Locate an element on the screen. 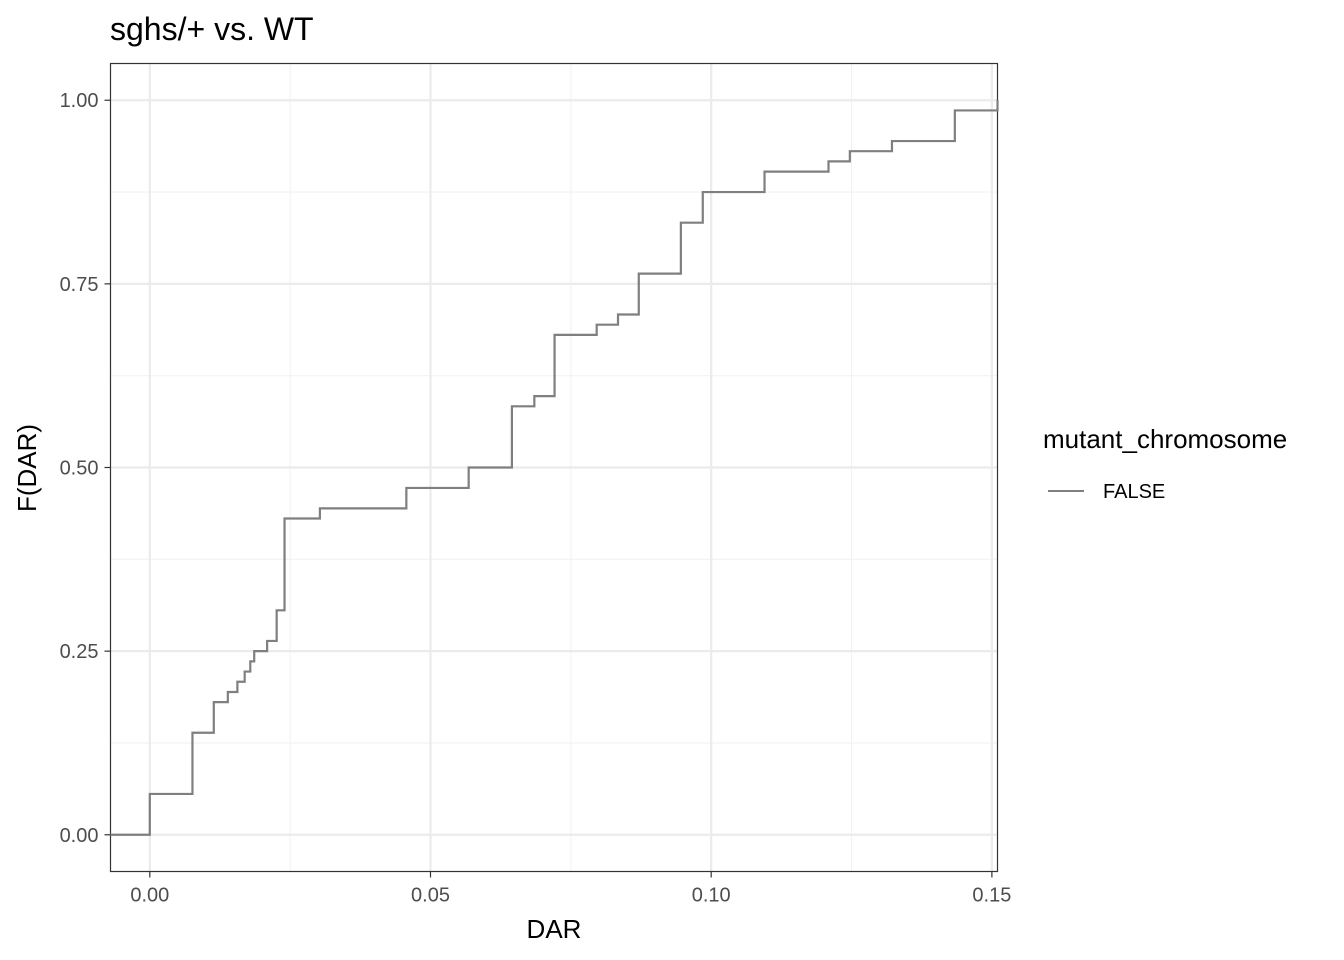 This screenshot has width=1344, height=960. y-axis-title: F(DAR) is located at coordinates (27, 468).